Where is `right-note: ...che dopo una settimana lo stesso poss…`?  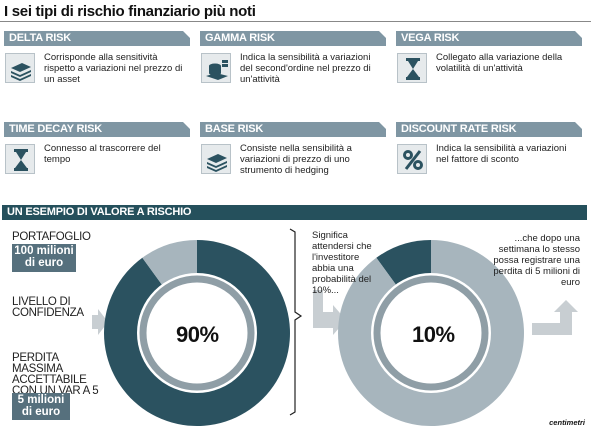
right-note: ...che dopo una settimana lo stesso poss… is located at coordinates (536, 260).